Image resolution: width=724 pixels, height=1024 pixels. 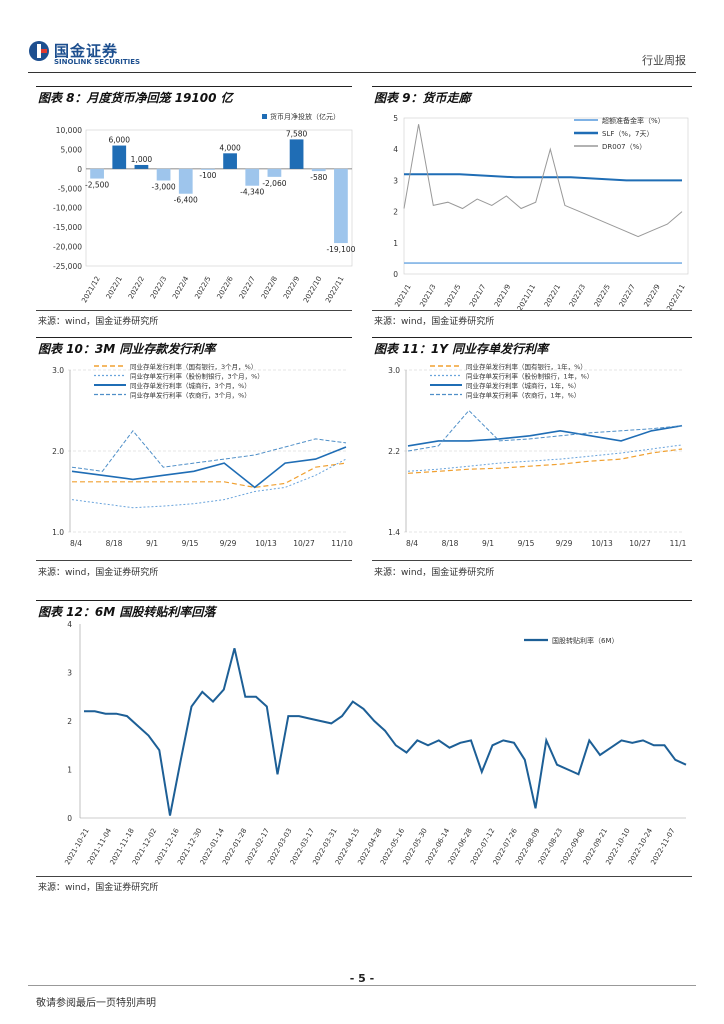 What do you see at coordinates (90, 289) in the screenshot?
I see `fig8-xtick-label: 2021/12` at bounding box center [90, 289].